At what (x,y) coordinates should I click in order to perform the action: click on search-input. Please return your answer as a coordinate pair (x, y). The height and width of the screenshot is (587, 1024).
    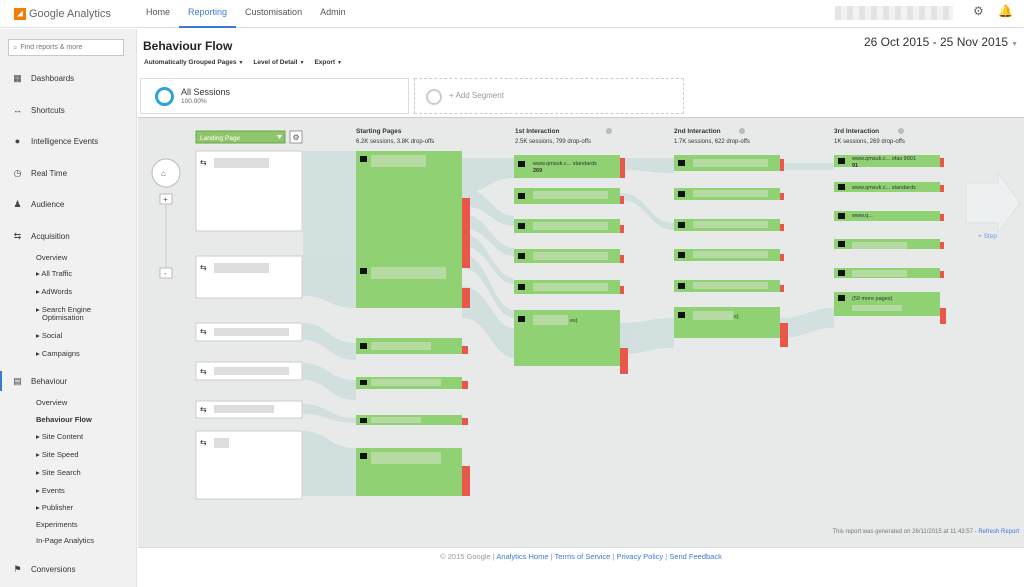
    Looking at the image, I should click on (68, 47).